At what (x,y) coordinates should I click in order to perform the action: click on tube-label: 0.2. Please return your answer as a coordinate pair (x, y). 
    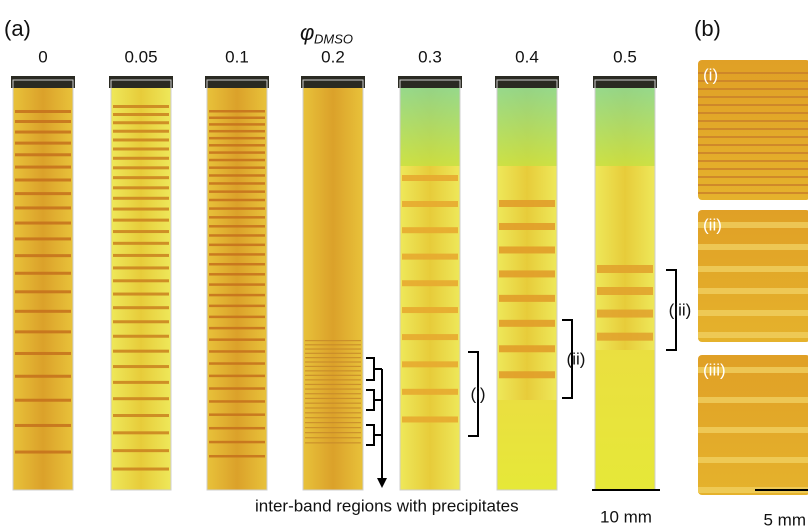
    Looking at the image, I should click on (333, 56).